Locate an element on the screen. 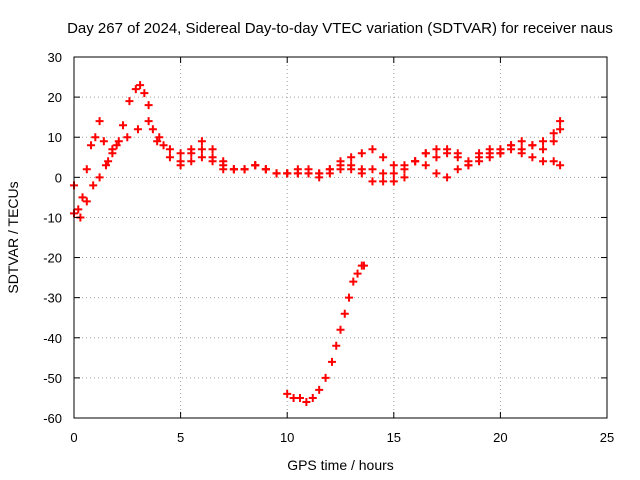 This screenshot has height=480, width=640. y-tick-label: -60 is located at coordinates (52, 418).